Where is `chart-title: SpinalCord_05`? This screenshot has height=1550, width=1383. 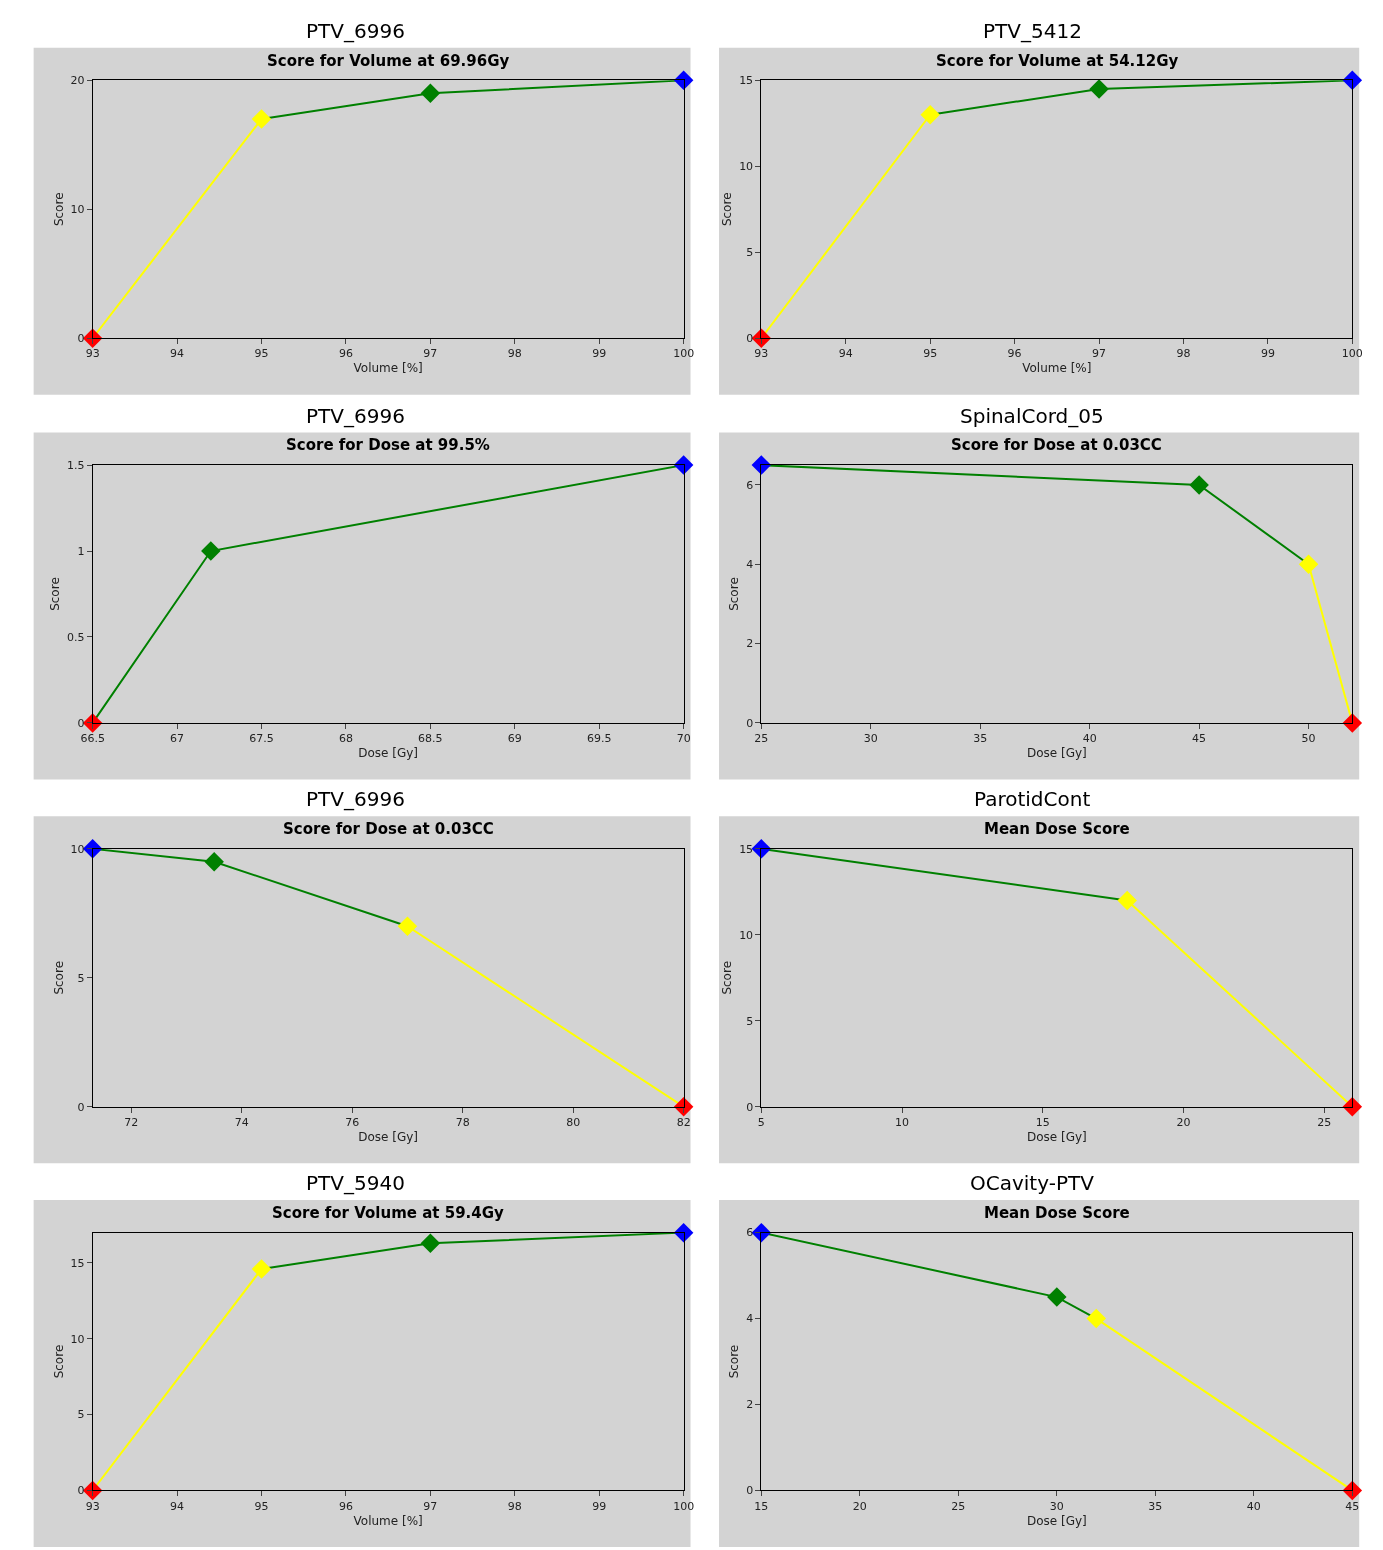 chart-title: SpinalCord_05 is located at coordinates (1032, 416).